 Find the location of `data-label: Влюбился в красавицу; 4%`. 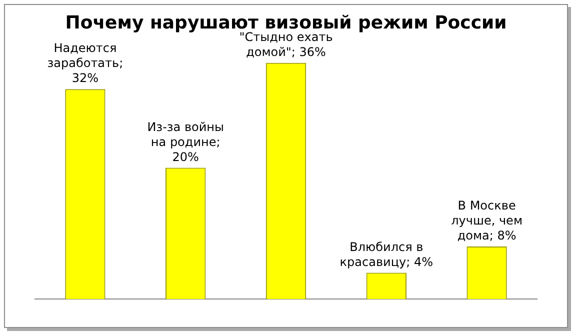

data-label: Влюбился в красавицу; 4% is located at coordinates (387, 254).